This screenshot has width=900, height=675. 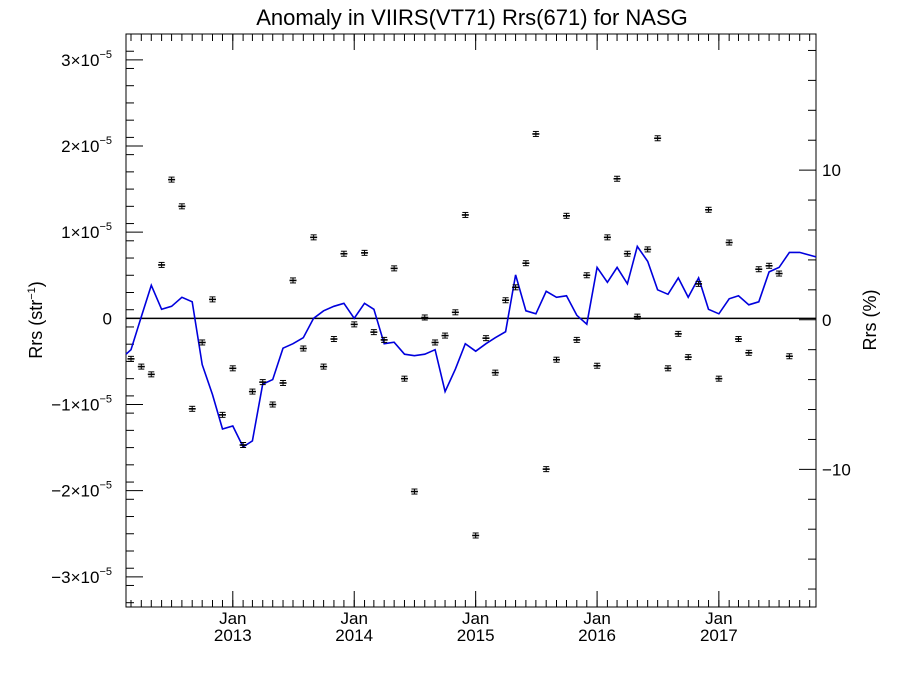 What do you see at coordinates (36, 284) in the screenshot?
I see `y-axis-title-close: )` at bounding box center [36, 284].